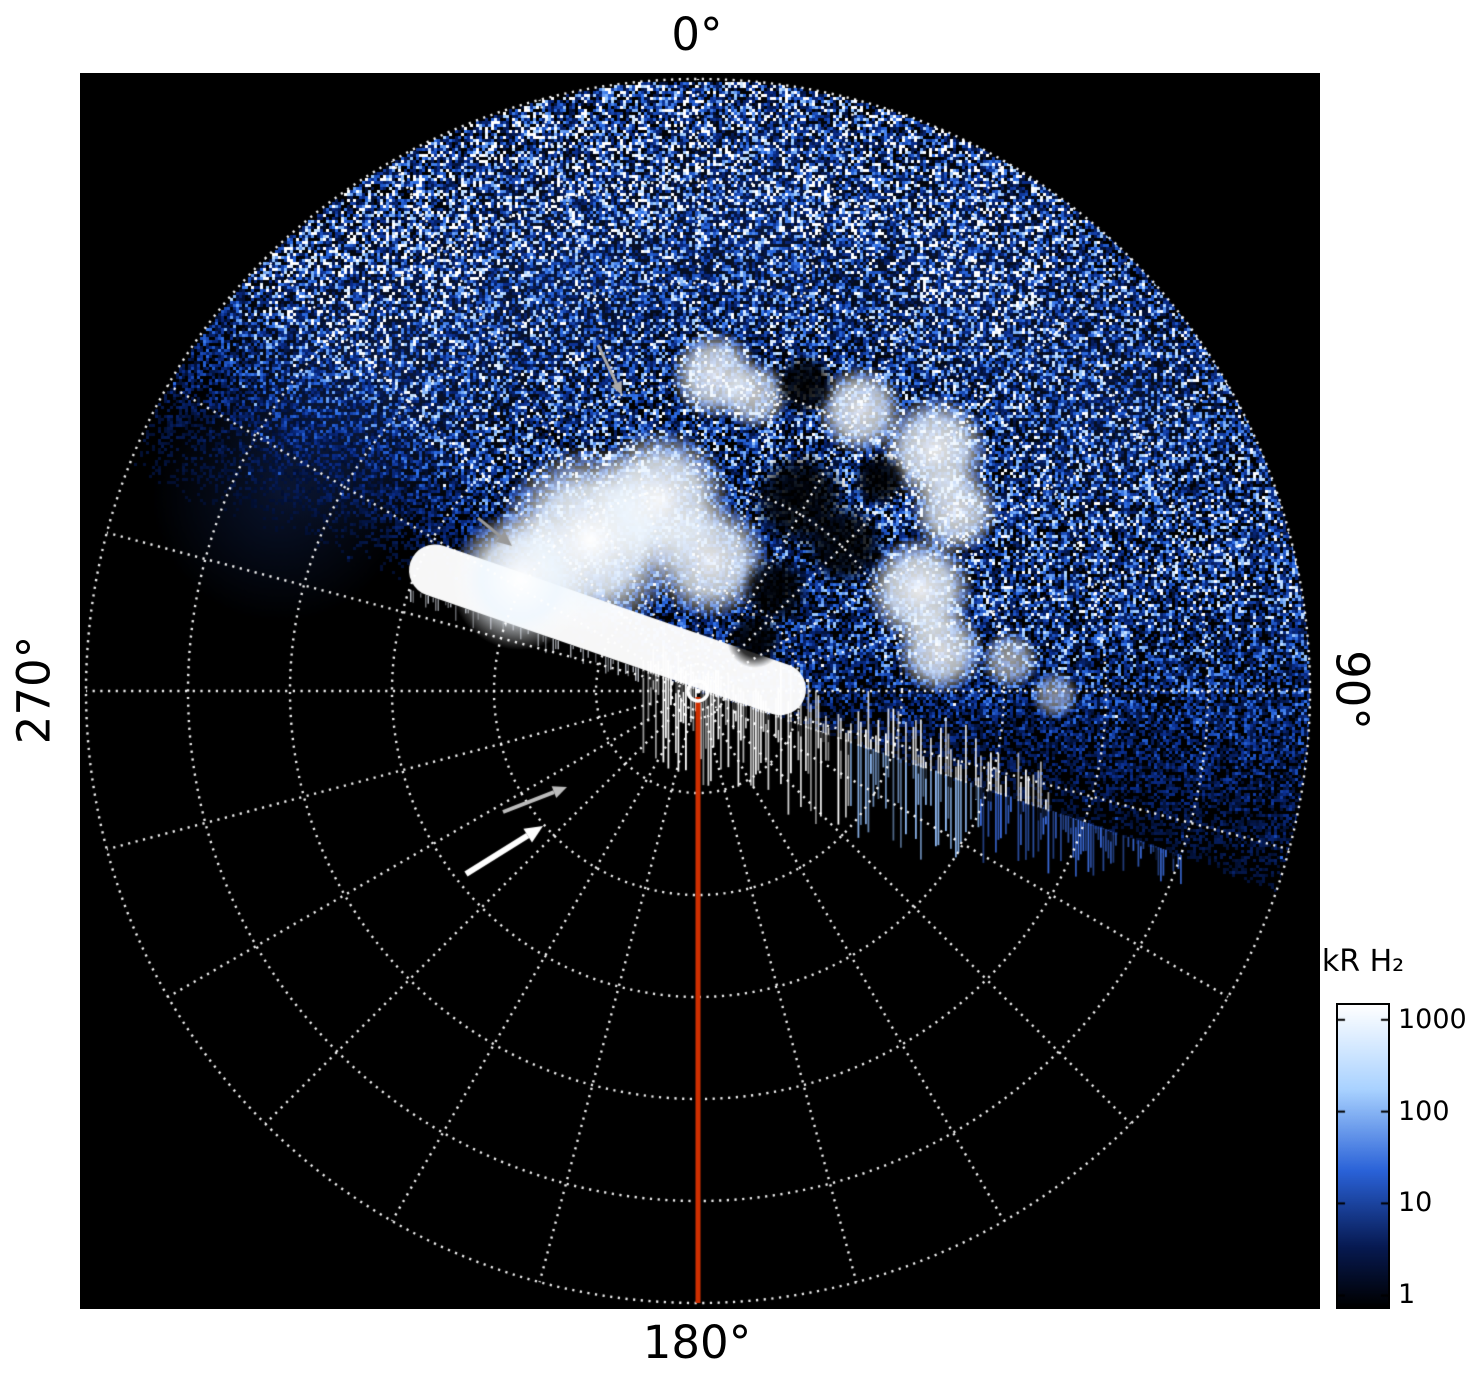 Image resolution: width=1481 pixels, height=1384 pixels. What do you see at coordinates (1363, 961) in the screenshot?
I see `colorbar-title: kR H₂` at bounding box center [1363, 961].